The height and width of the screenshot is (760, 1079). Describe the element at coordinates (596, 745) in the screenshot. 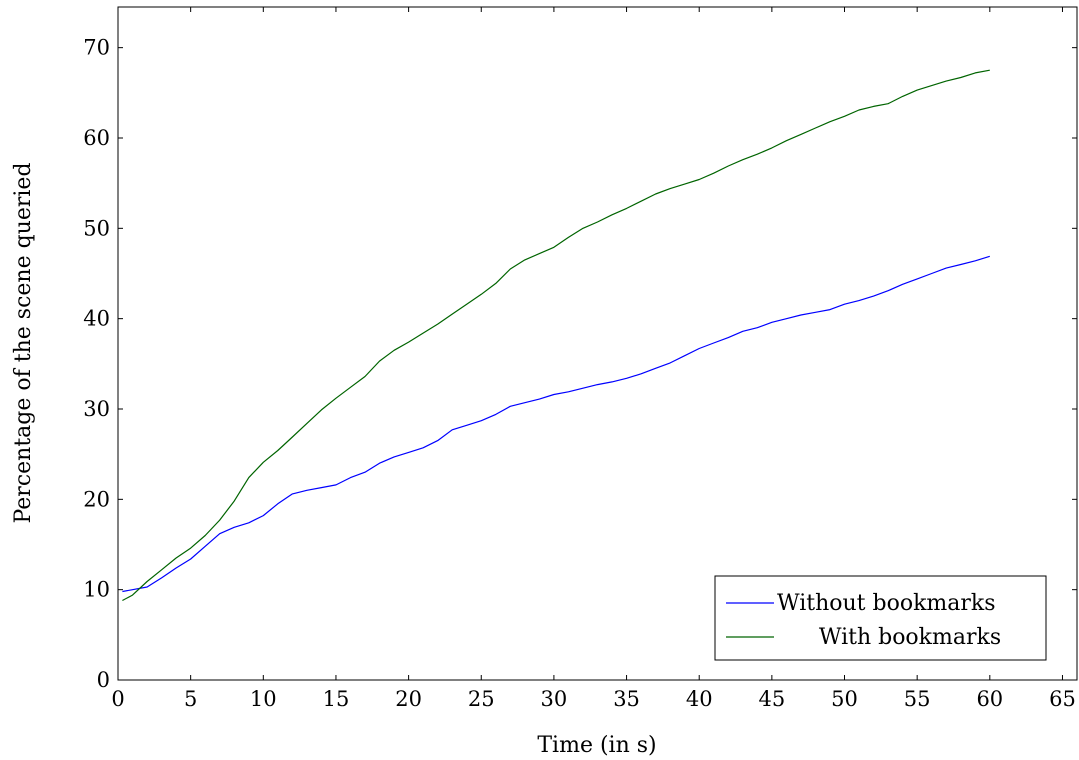

I see `x-axis-title: Time (in s)` at that location.